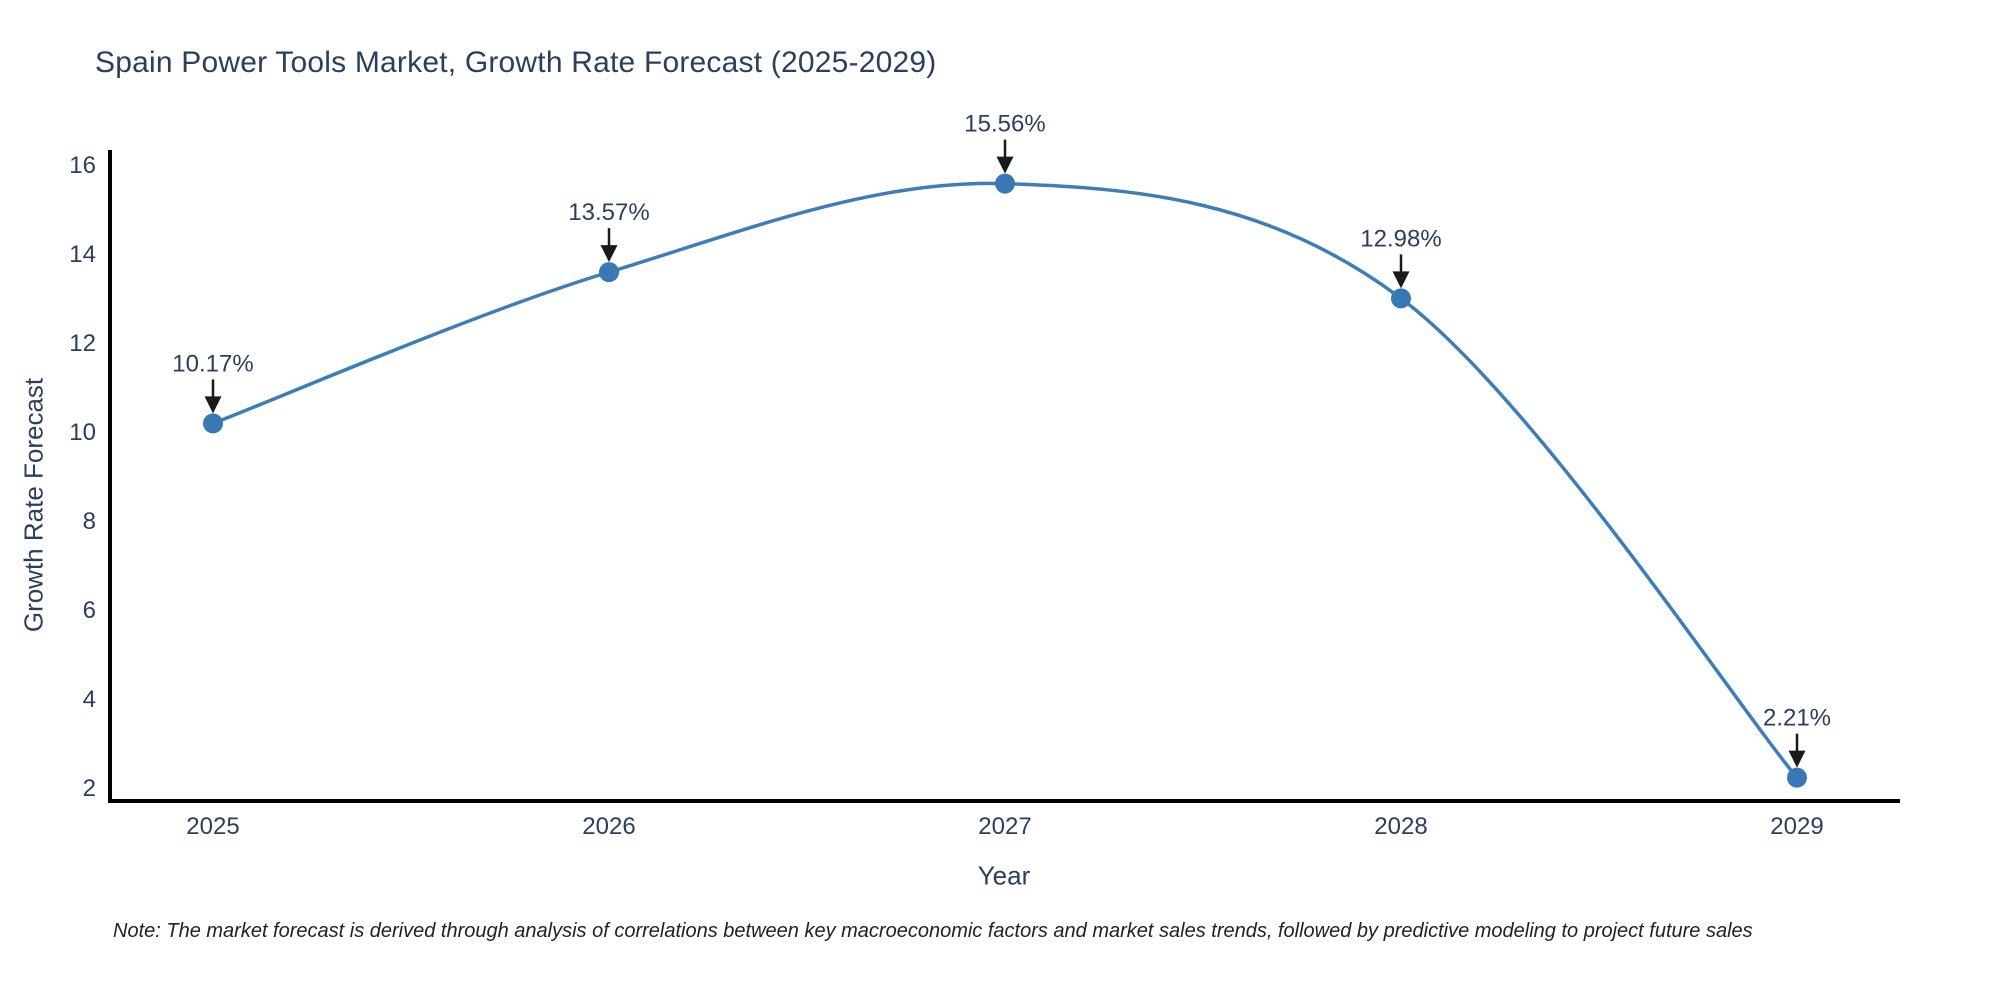 This screenshot has width=2000, height=1000. I want to click on x-axis-title: Year, so click(1004, 875).